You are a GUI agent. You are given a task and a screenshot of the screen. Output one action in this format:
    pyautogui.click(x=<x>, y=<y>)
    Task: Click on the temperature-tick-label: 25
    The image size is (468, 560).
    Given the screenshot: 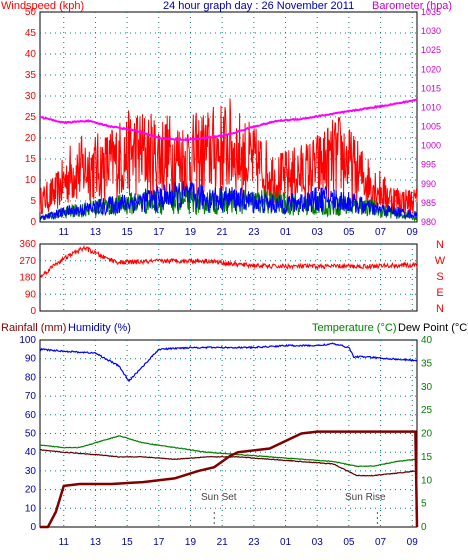 What is the action you would take?
    pyautogui.click(x=427, y=410)
    